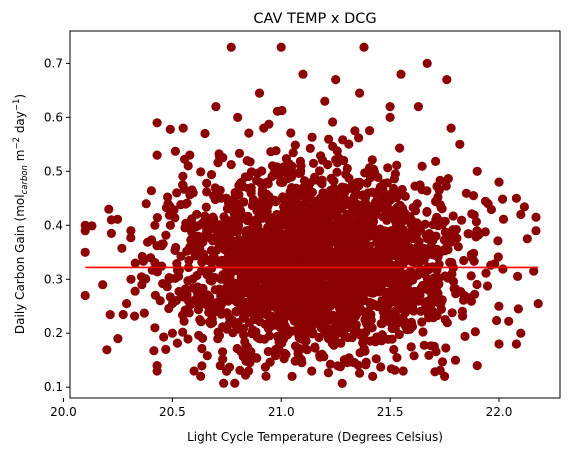  I want to click on x-tick-label: 20.0, so click(63, 412).